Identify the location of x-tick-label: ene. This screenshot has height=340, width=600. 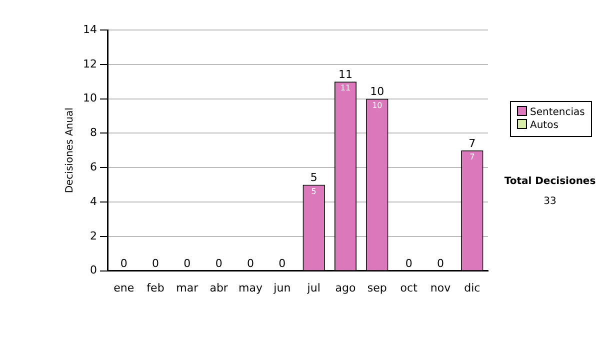
(124, 287).